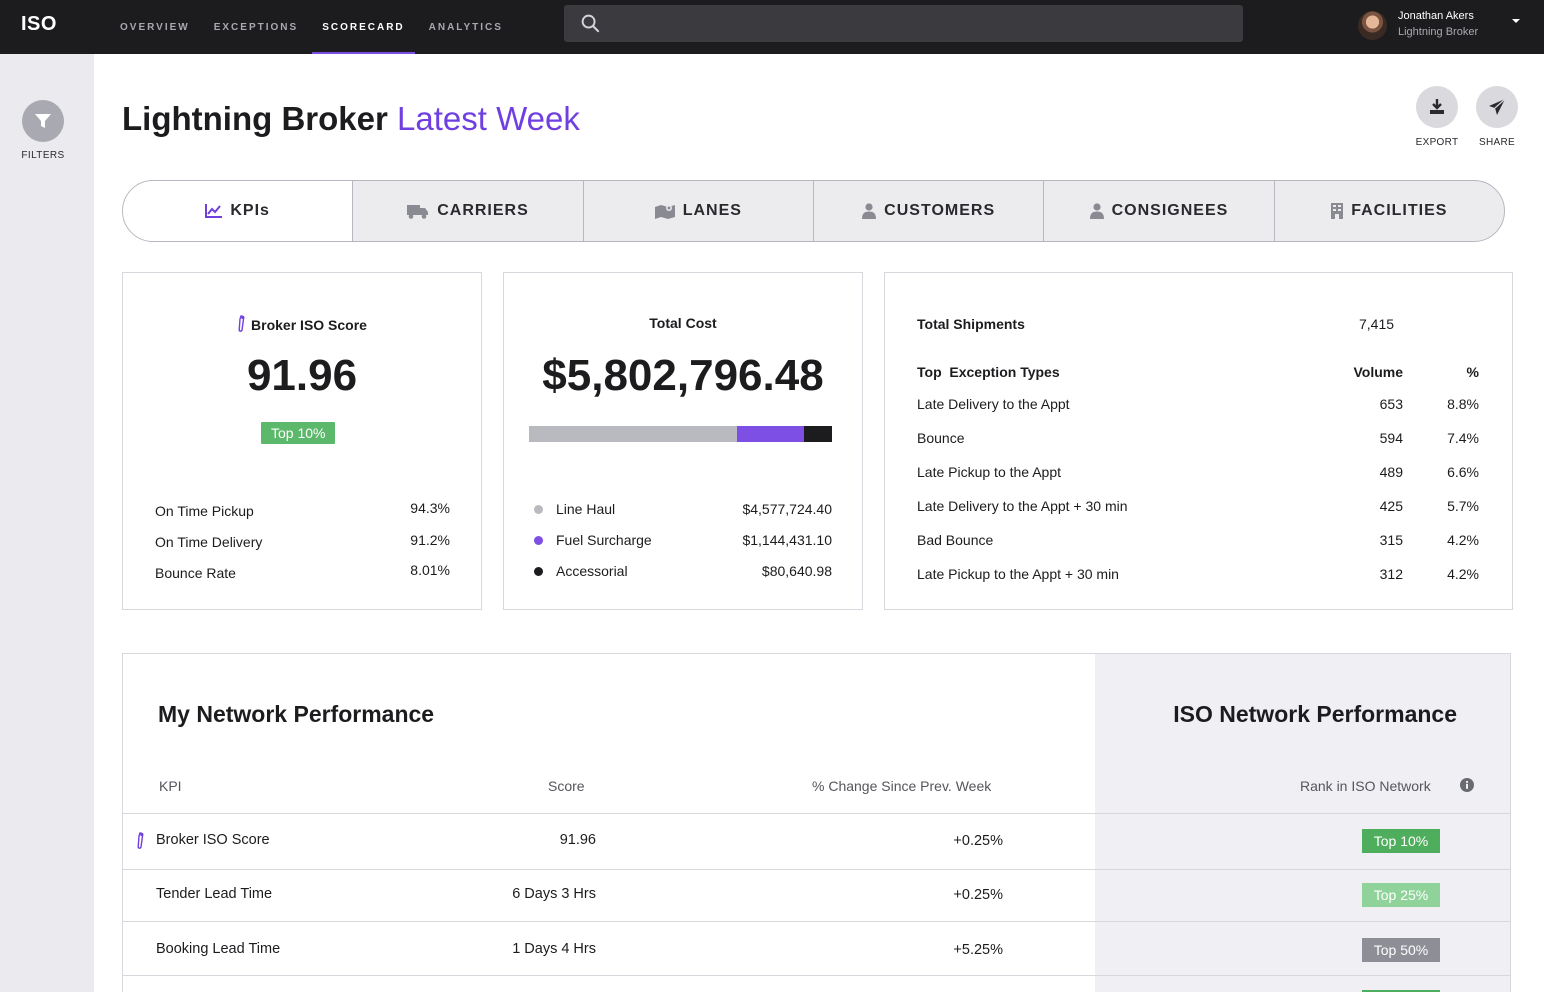 Image resolution: width=1544 pixels, height=992 pixels. What do you see at coordinates (1391, 438) in the screenshot?
I see `exception-volume: 594` at bounding box center [1391, 438].